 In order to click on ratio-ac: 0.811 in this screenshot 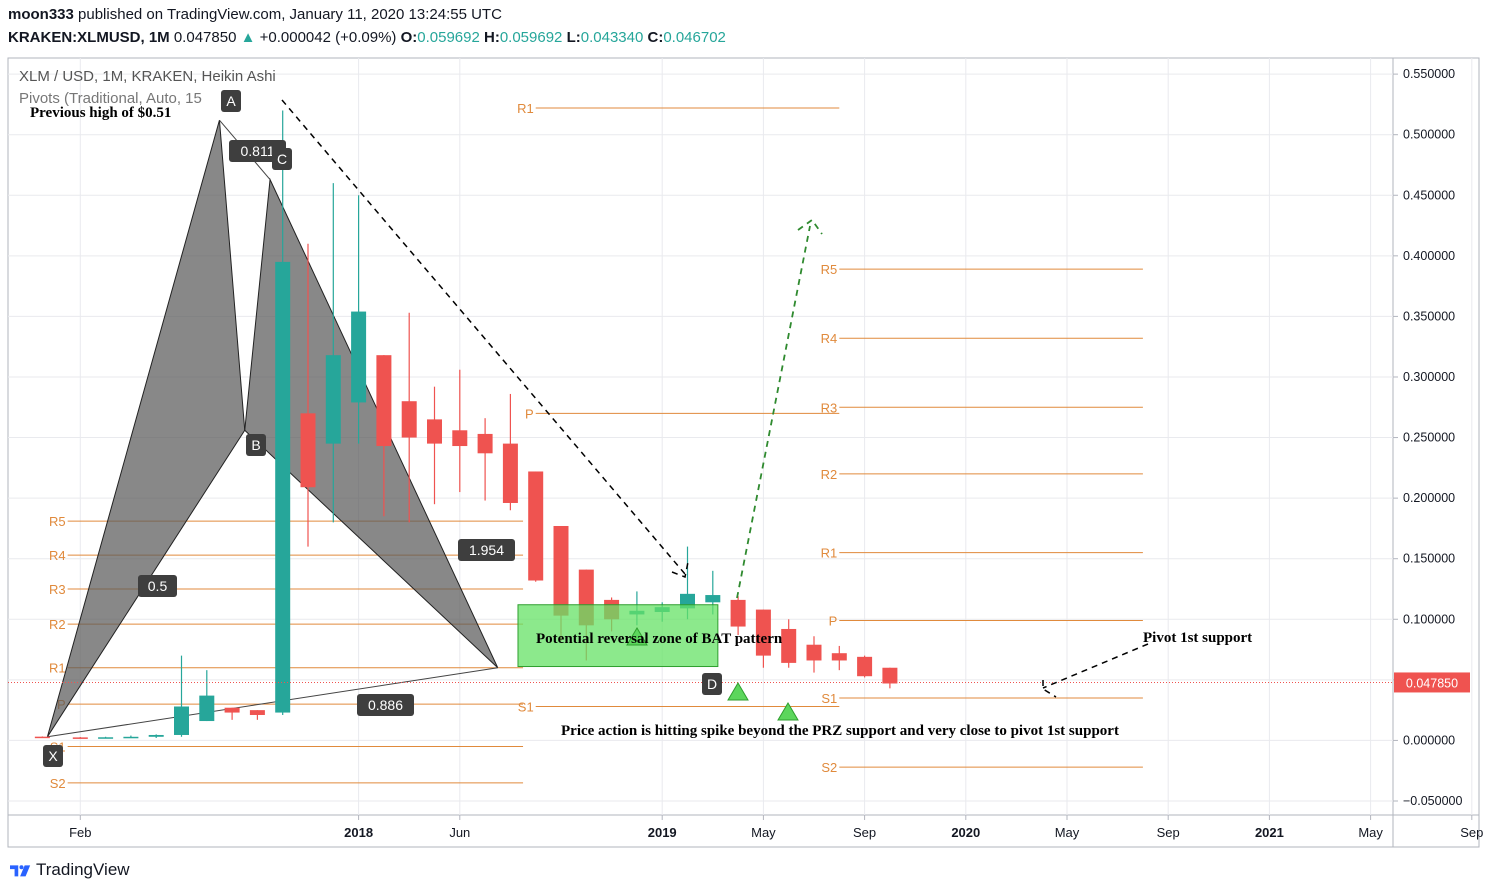, I will do `click(258, 151)`.